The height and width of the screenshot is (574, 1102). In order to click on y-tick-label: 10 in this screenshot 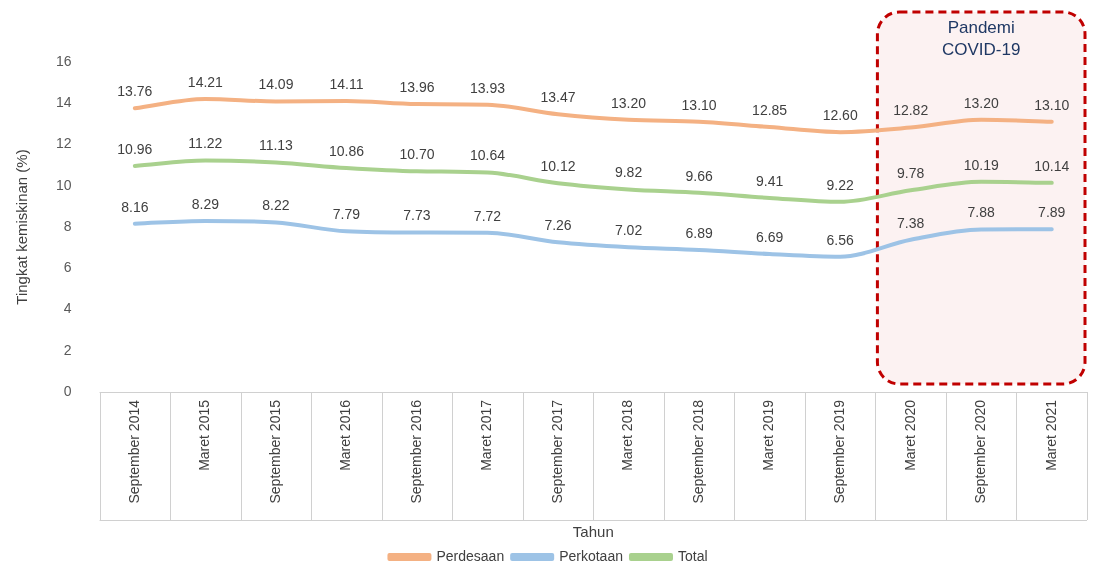, I will do `click(63, 184)`.